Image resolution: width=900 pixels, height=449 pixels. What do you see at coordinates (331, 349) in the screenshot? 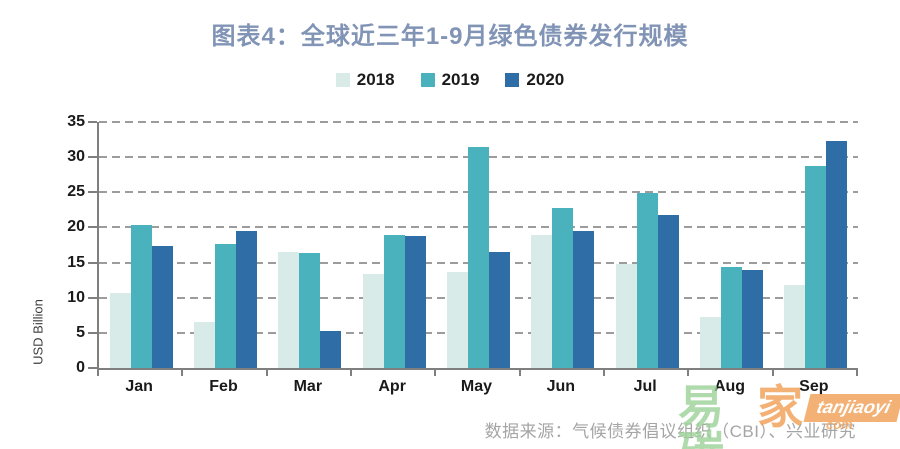
I see `bar-2020-mar` at bounding box center [331, 349].